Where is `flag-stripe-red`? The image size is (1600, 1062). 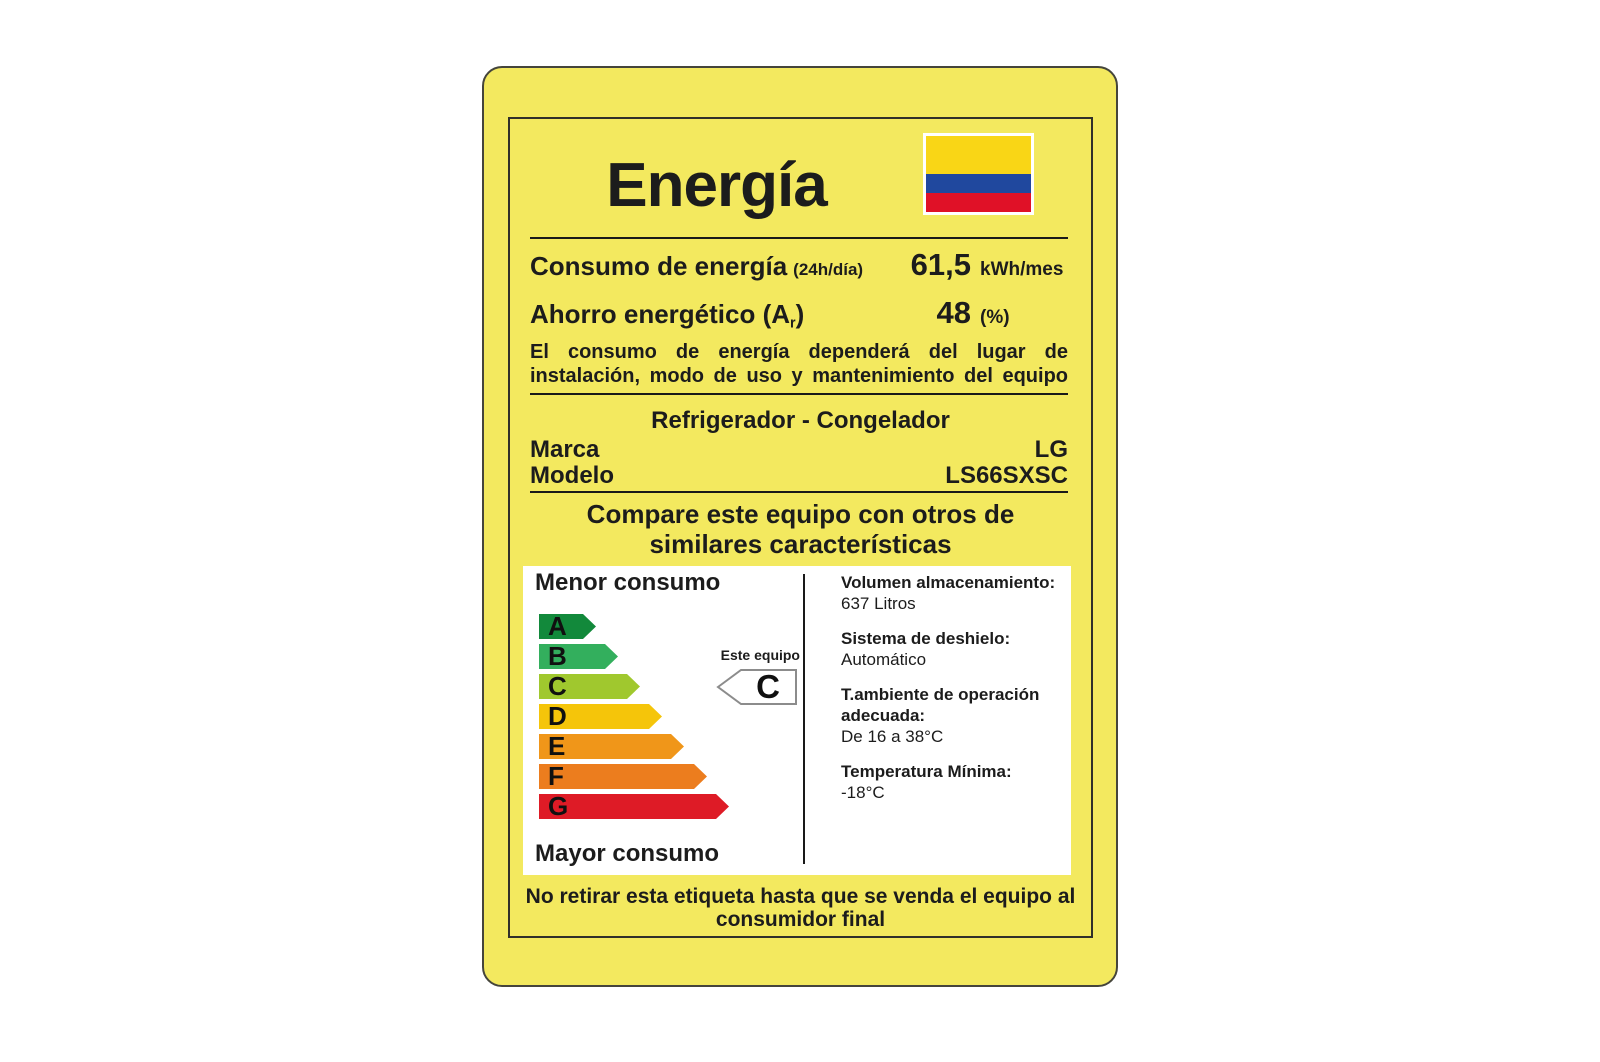 flag-stripe-red is located at coordinates (978, 202).